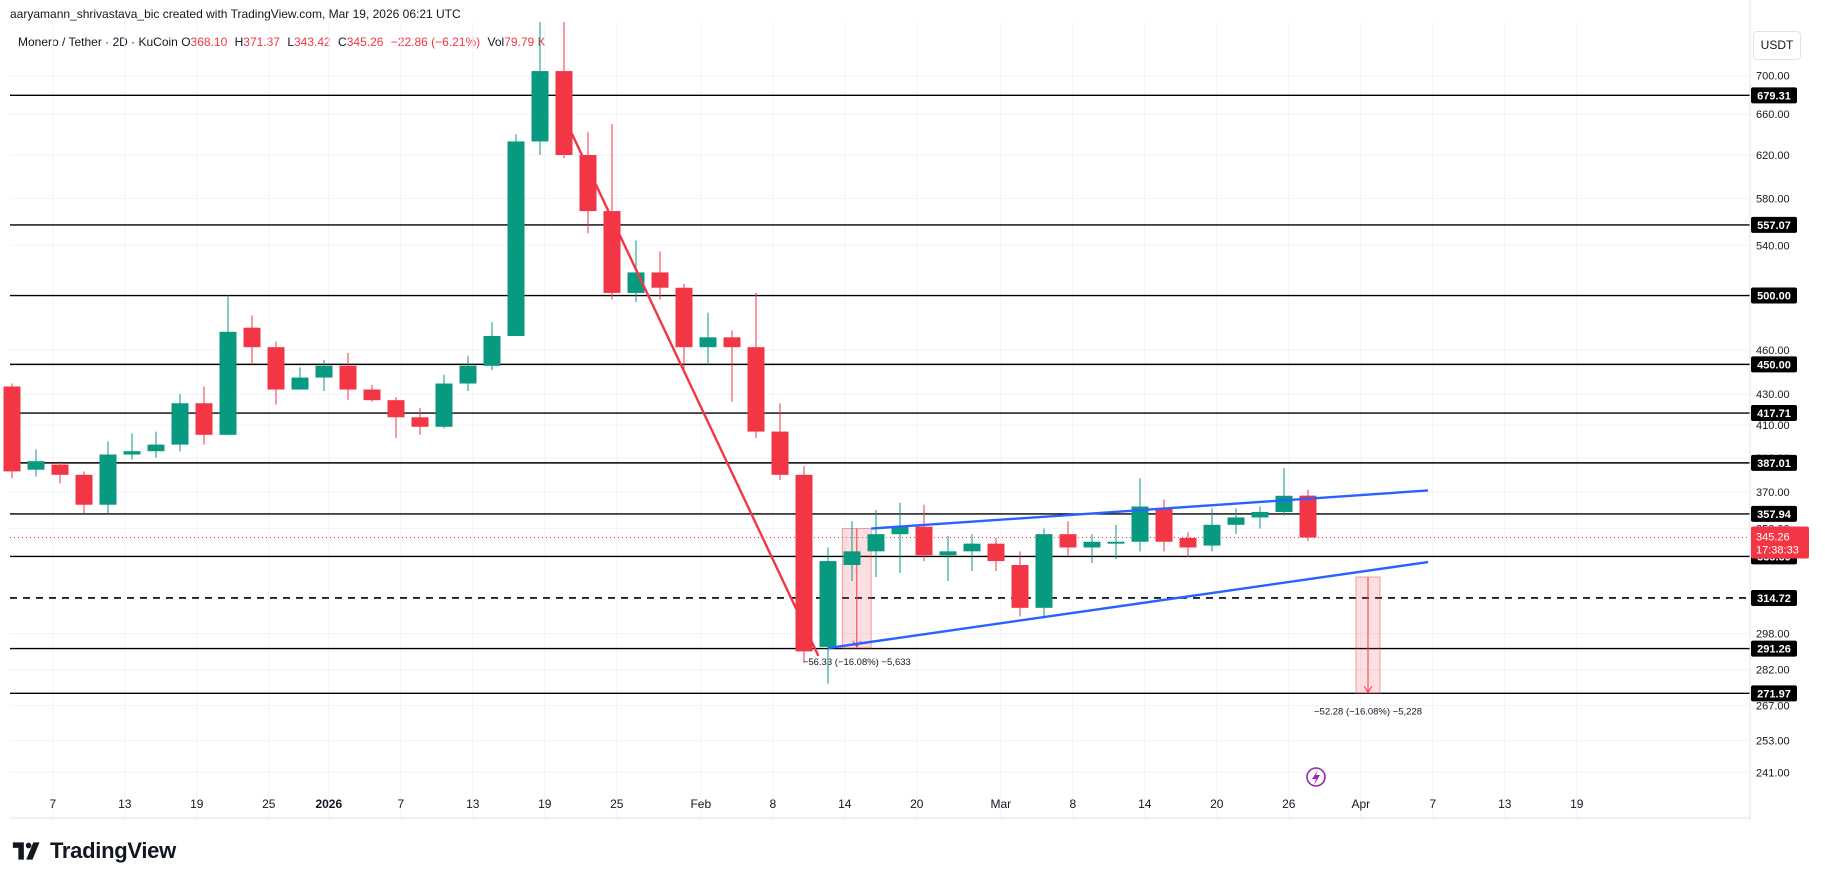  I want to click on time-tick-label: Apr, so click(1360, 804).